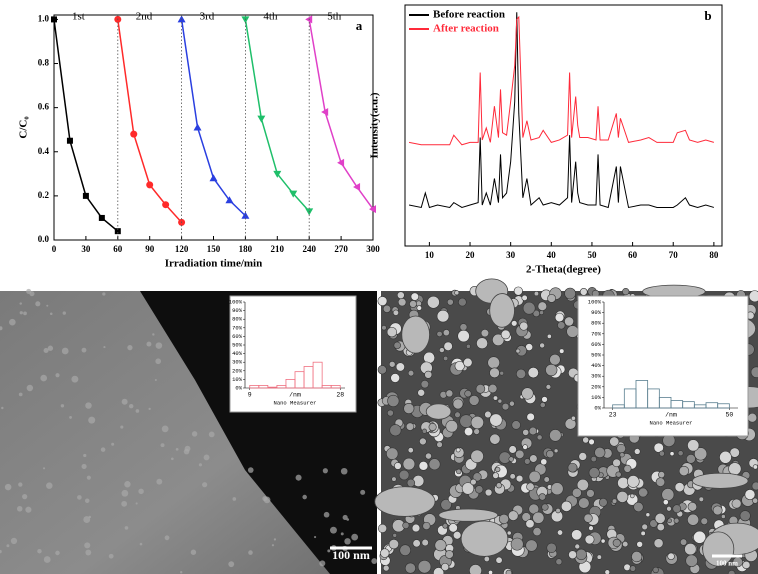 This screenshot has width=758, height=574. Describe the element at coordinates (596, 376) in the screenshot. I see `y-tick-label: 30%` at that location.